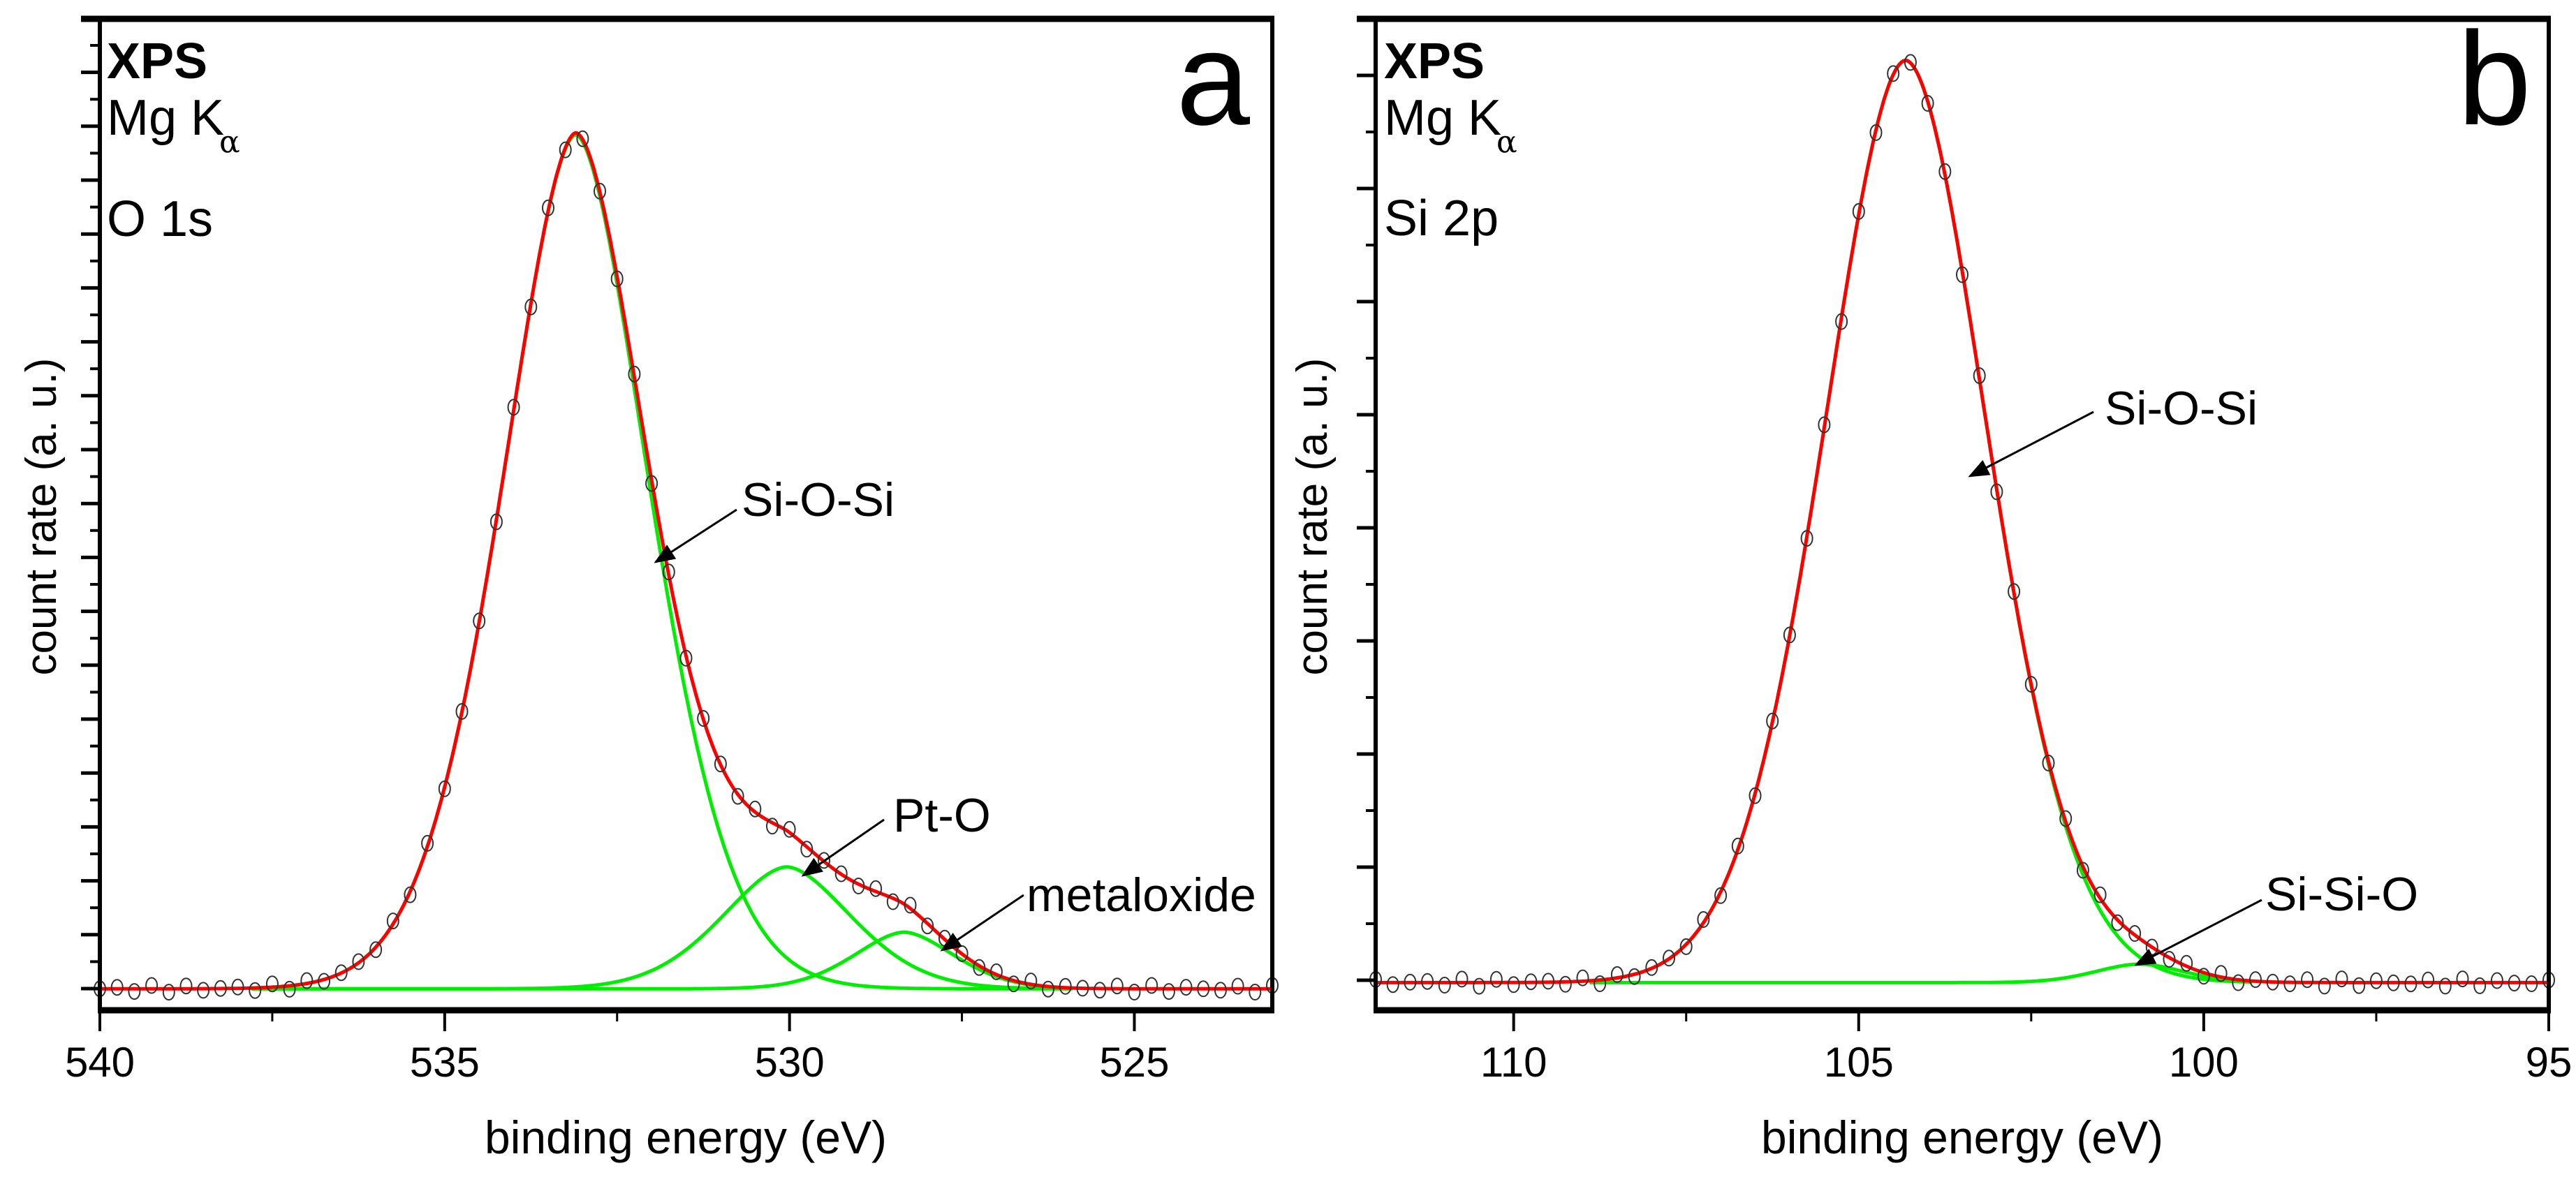 This screenshot has height=1182, width=2576. I want to click on x-tick-label: 100, so click(2204, 1062).